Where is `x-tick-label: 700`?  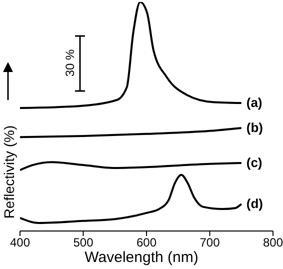
x-tick-label: 700 is located at coordinates (210, 243).